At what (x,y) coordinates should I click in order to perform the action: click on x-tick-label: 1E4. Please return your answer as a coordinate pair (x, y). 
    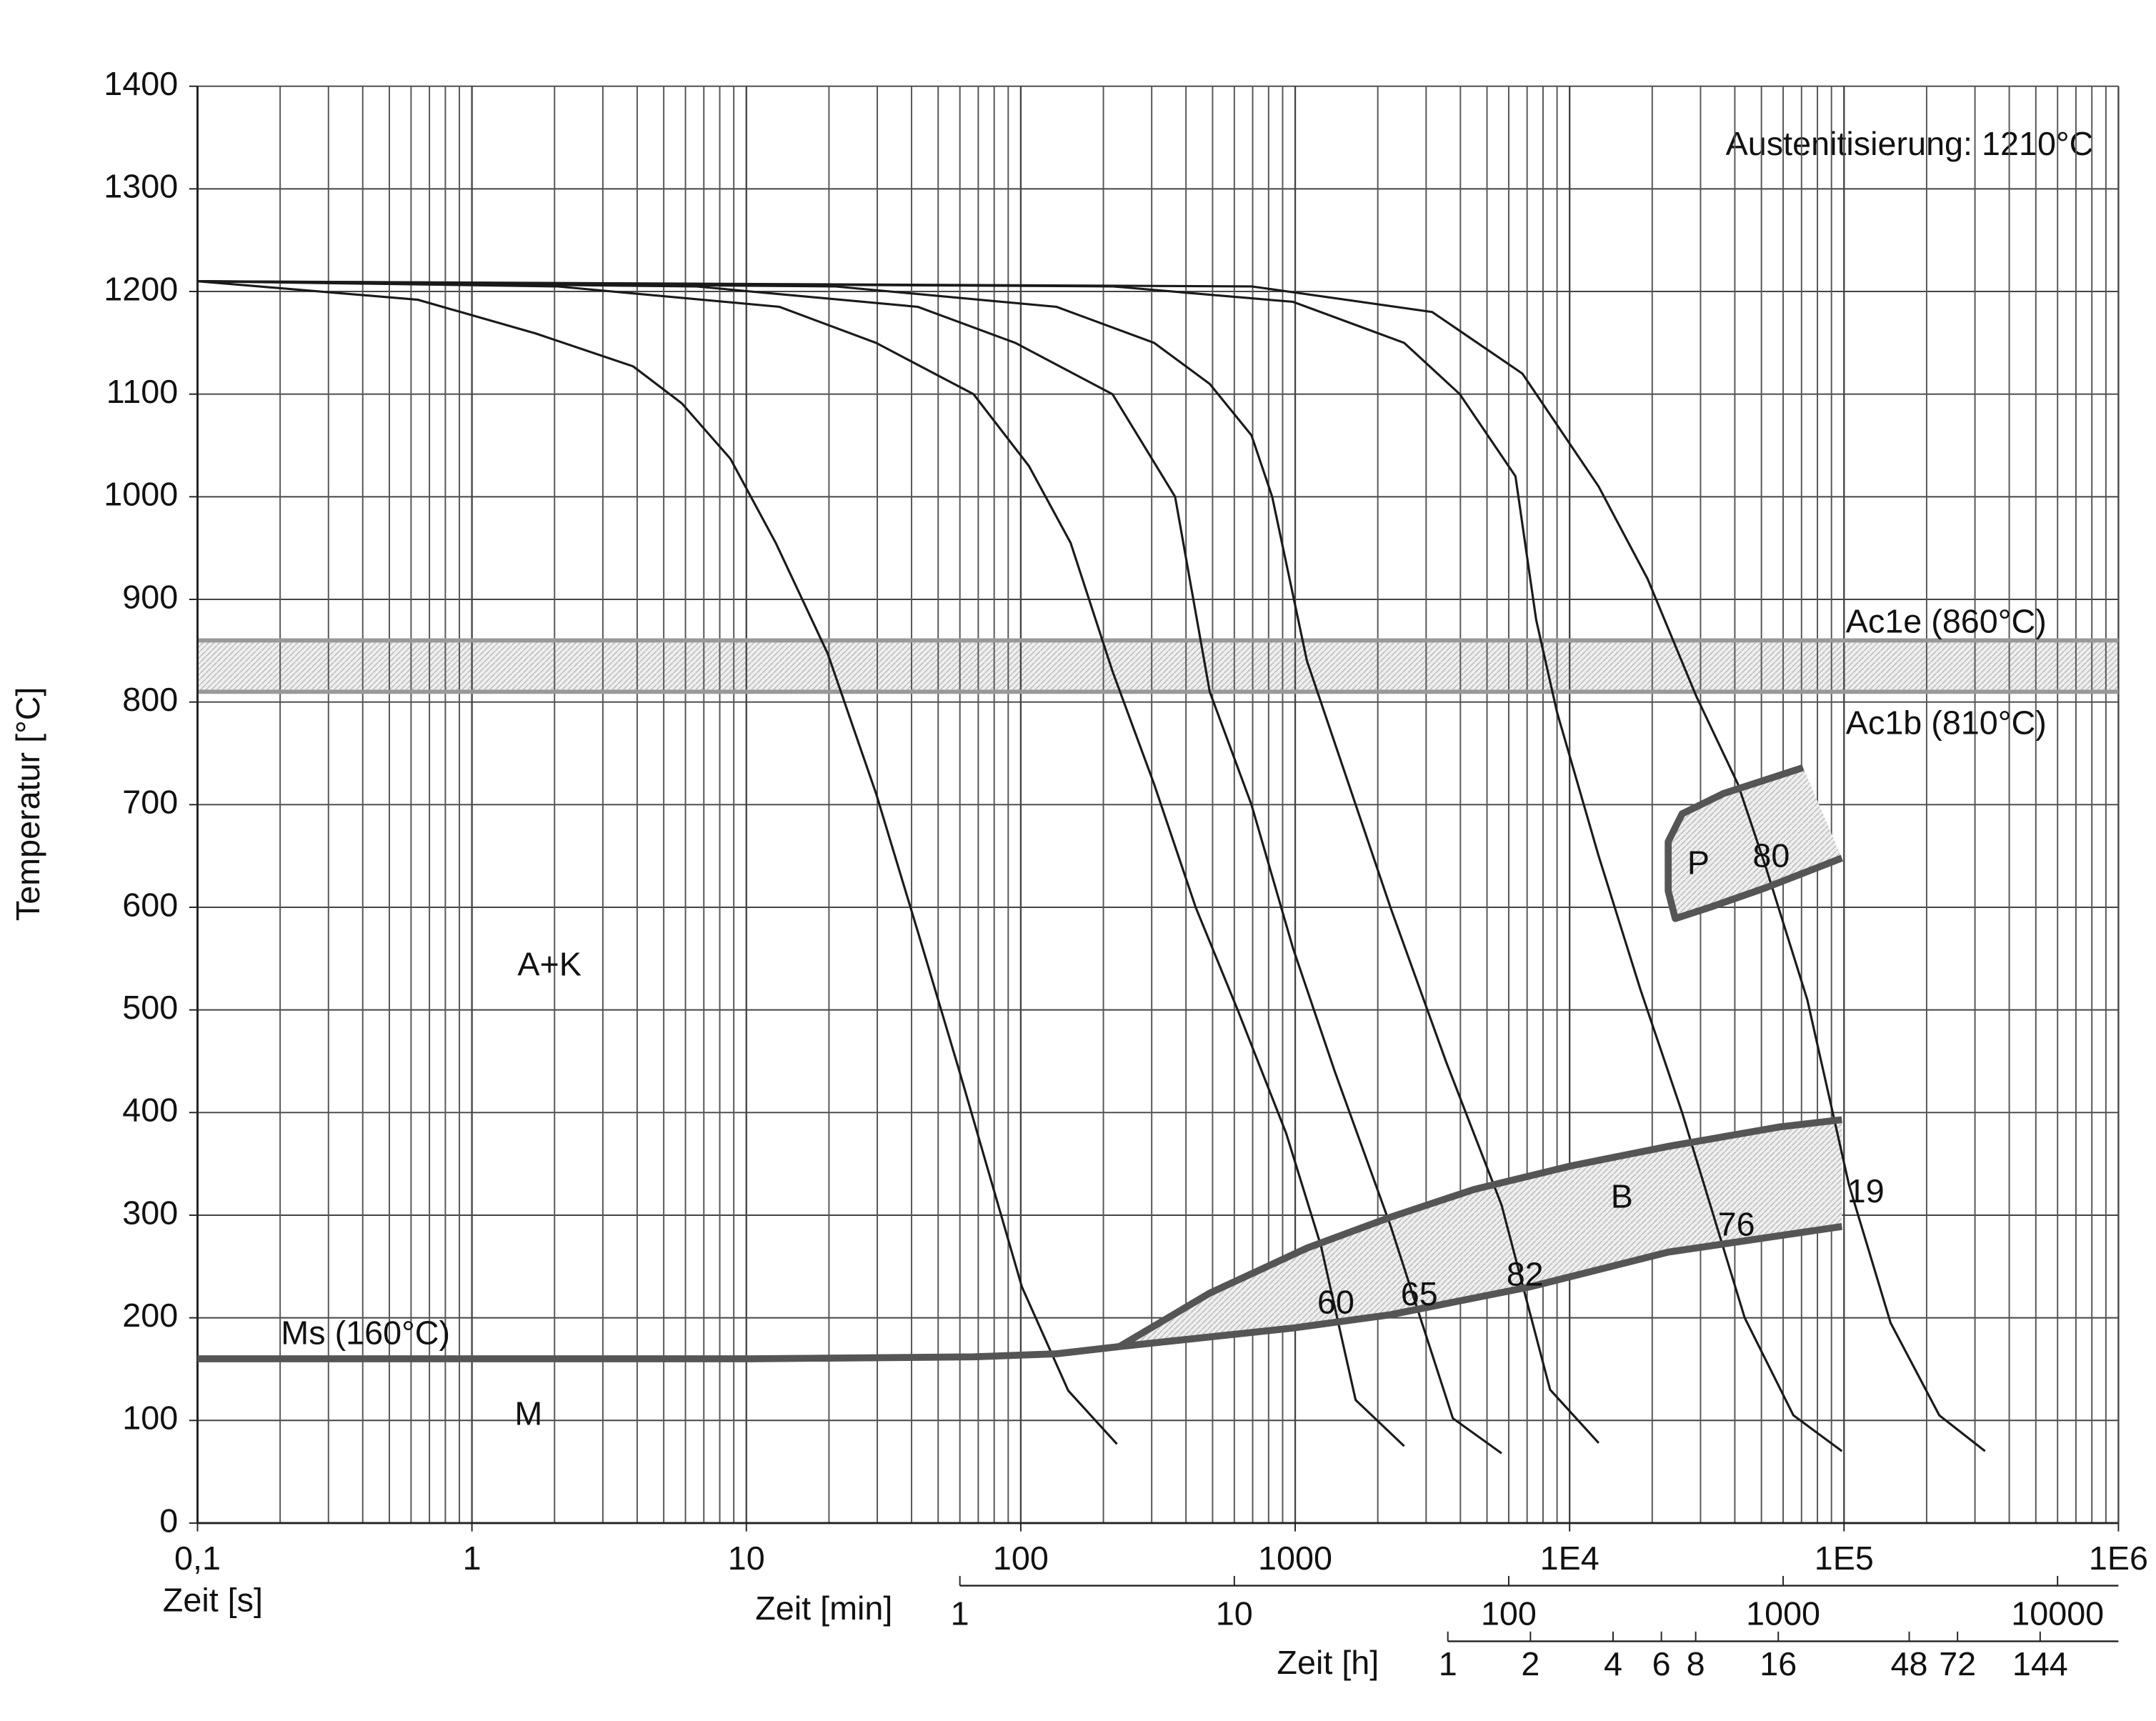
    Looking at the image, I should click on (1569, 1558).